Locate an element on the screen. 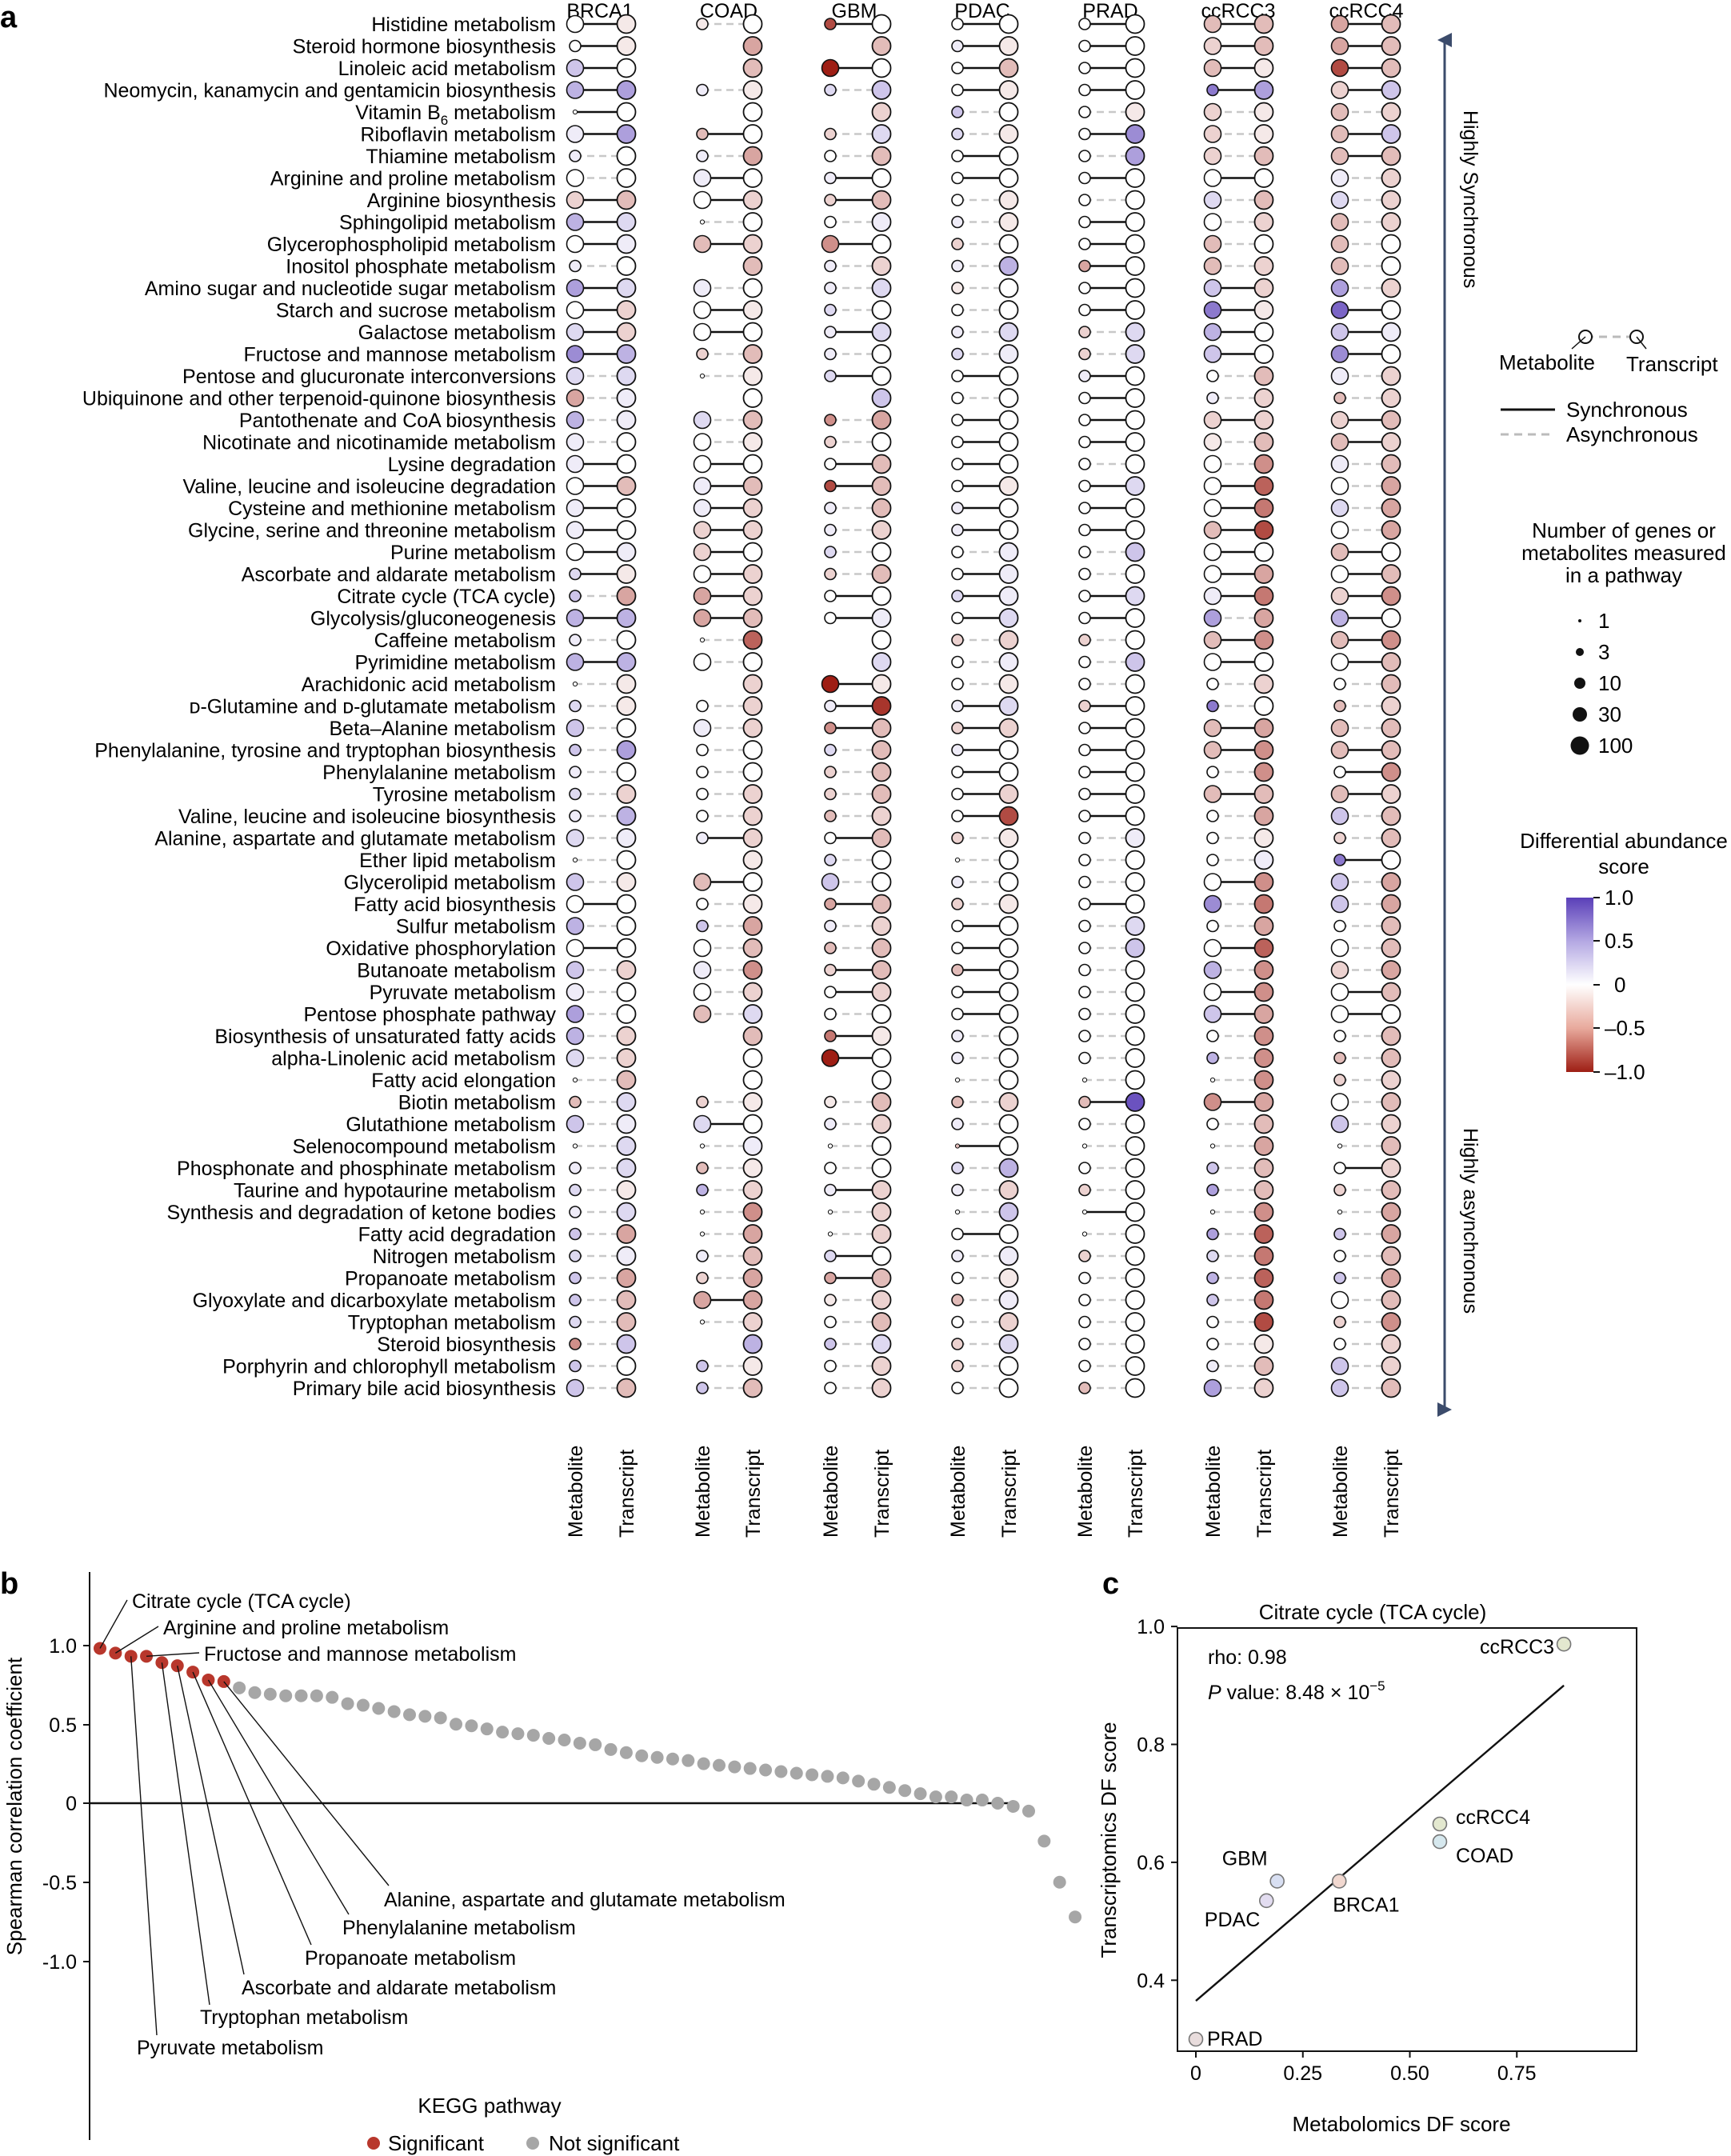  panel-c-title: Citrate cycle (TCA cycle) is located at coordinates (1373, 1612).